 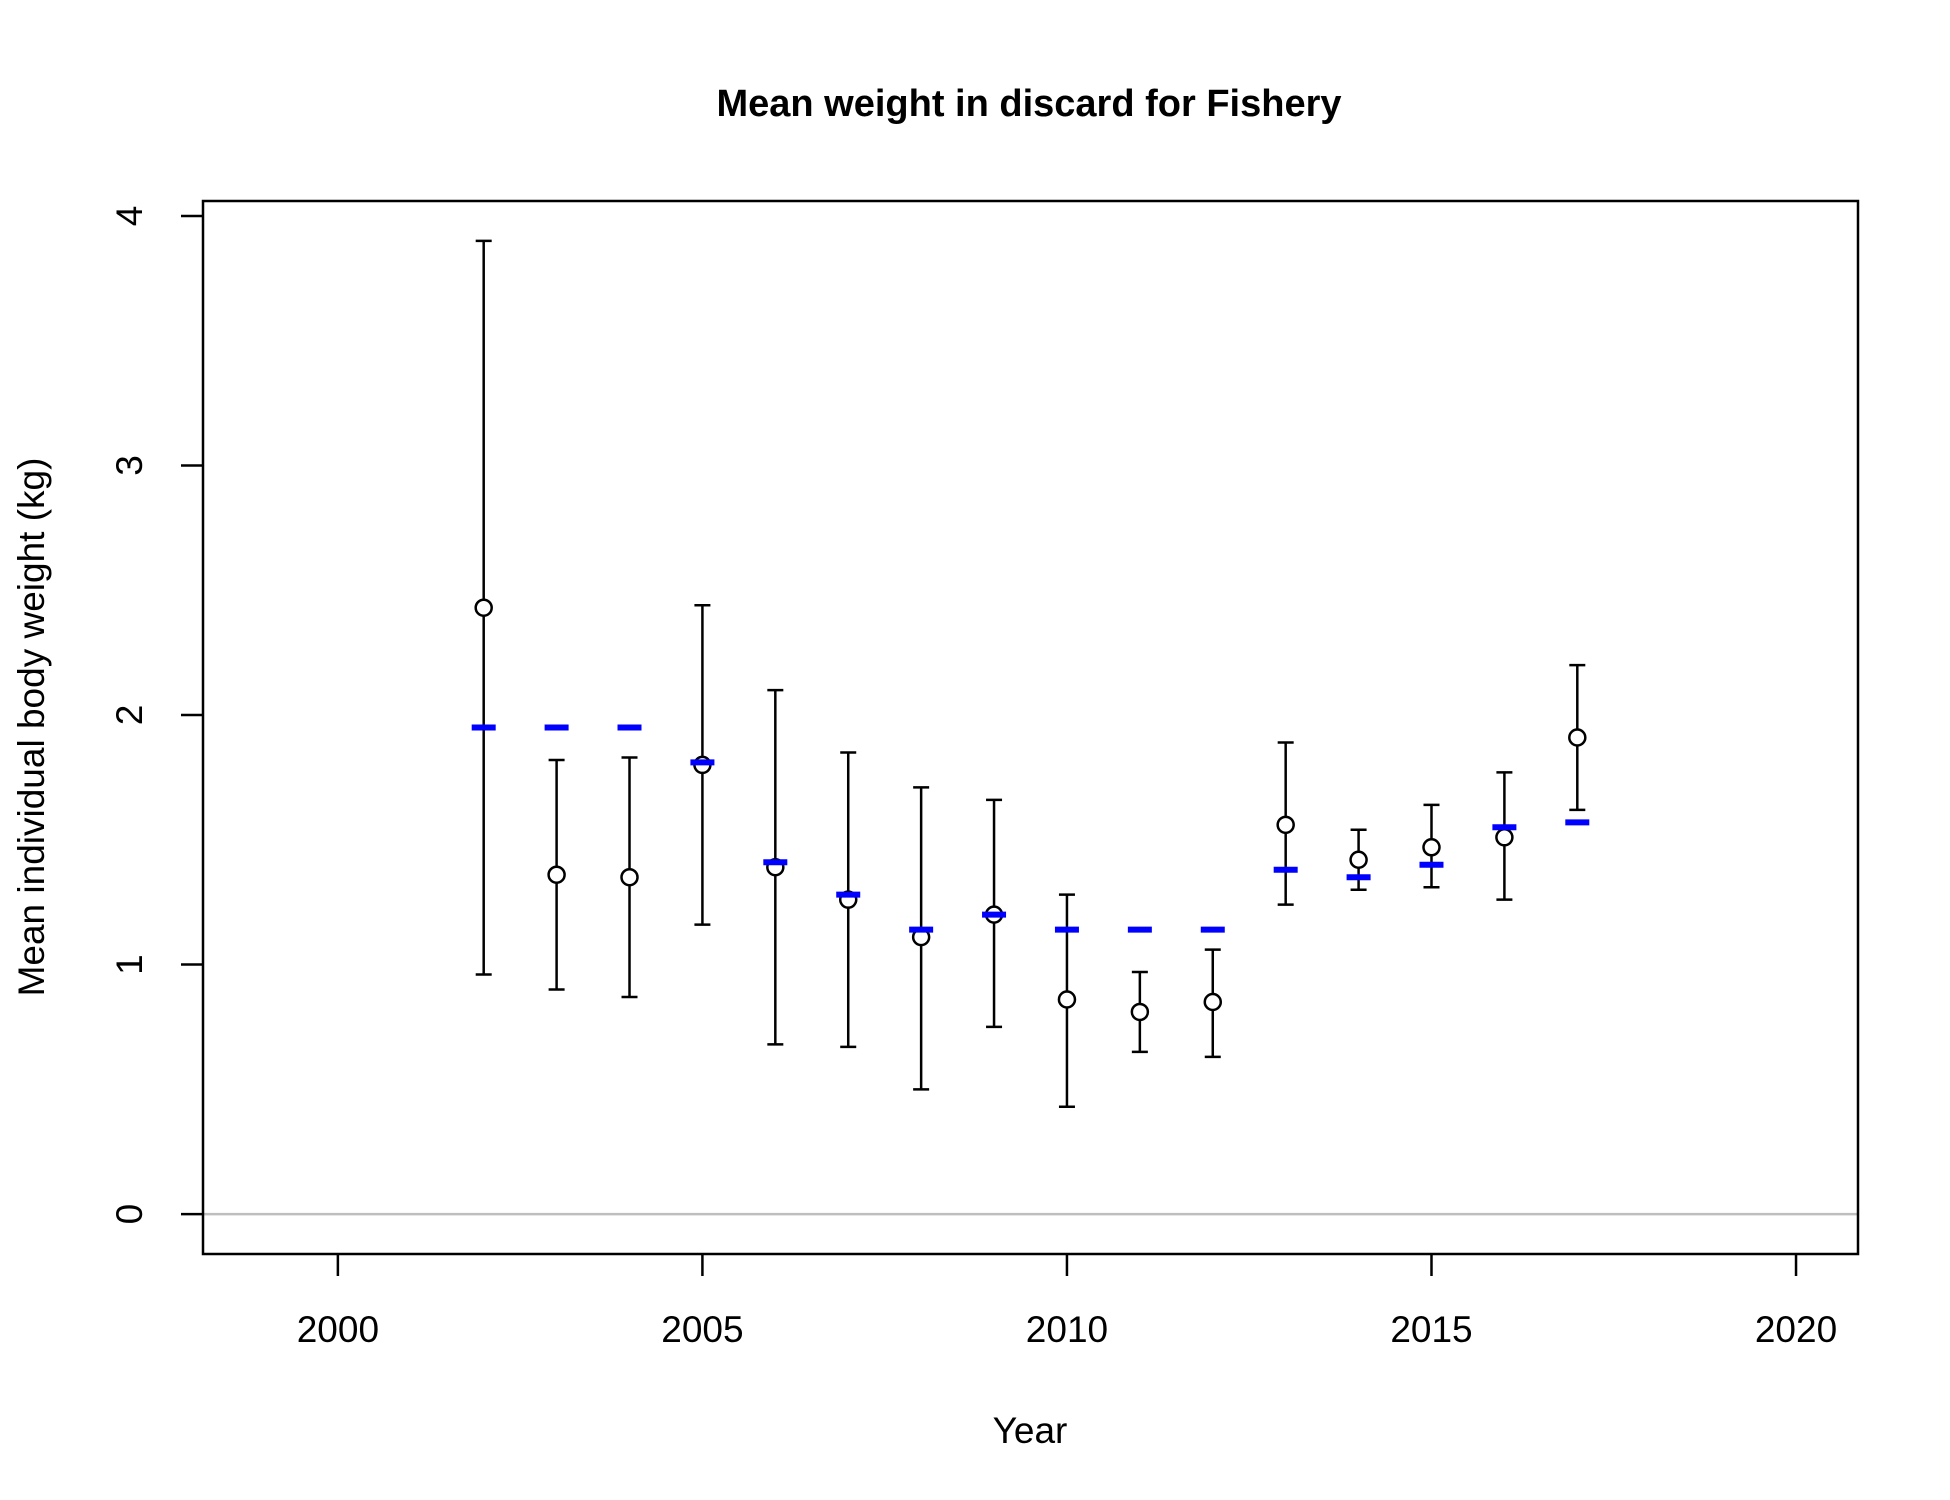 What do you see at coordinates (129, 964) in the screenshot?
I see `y-tick-label-1: 1` at bounding box center [129, 964].